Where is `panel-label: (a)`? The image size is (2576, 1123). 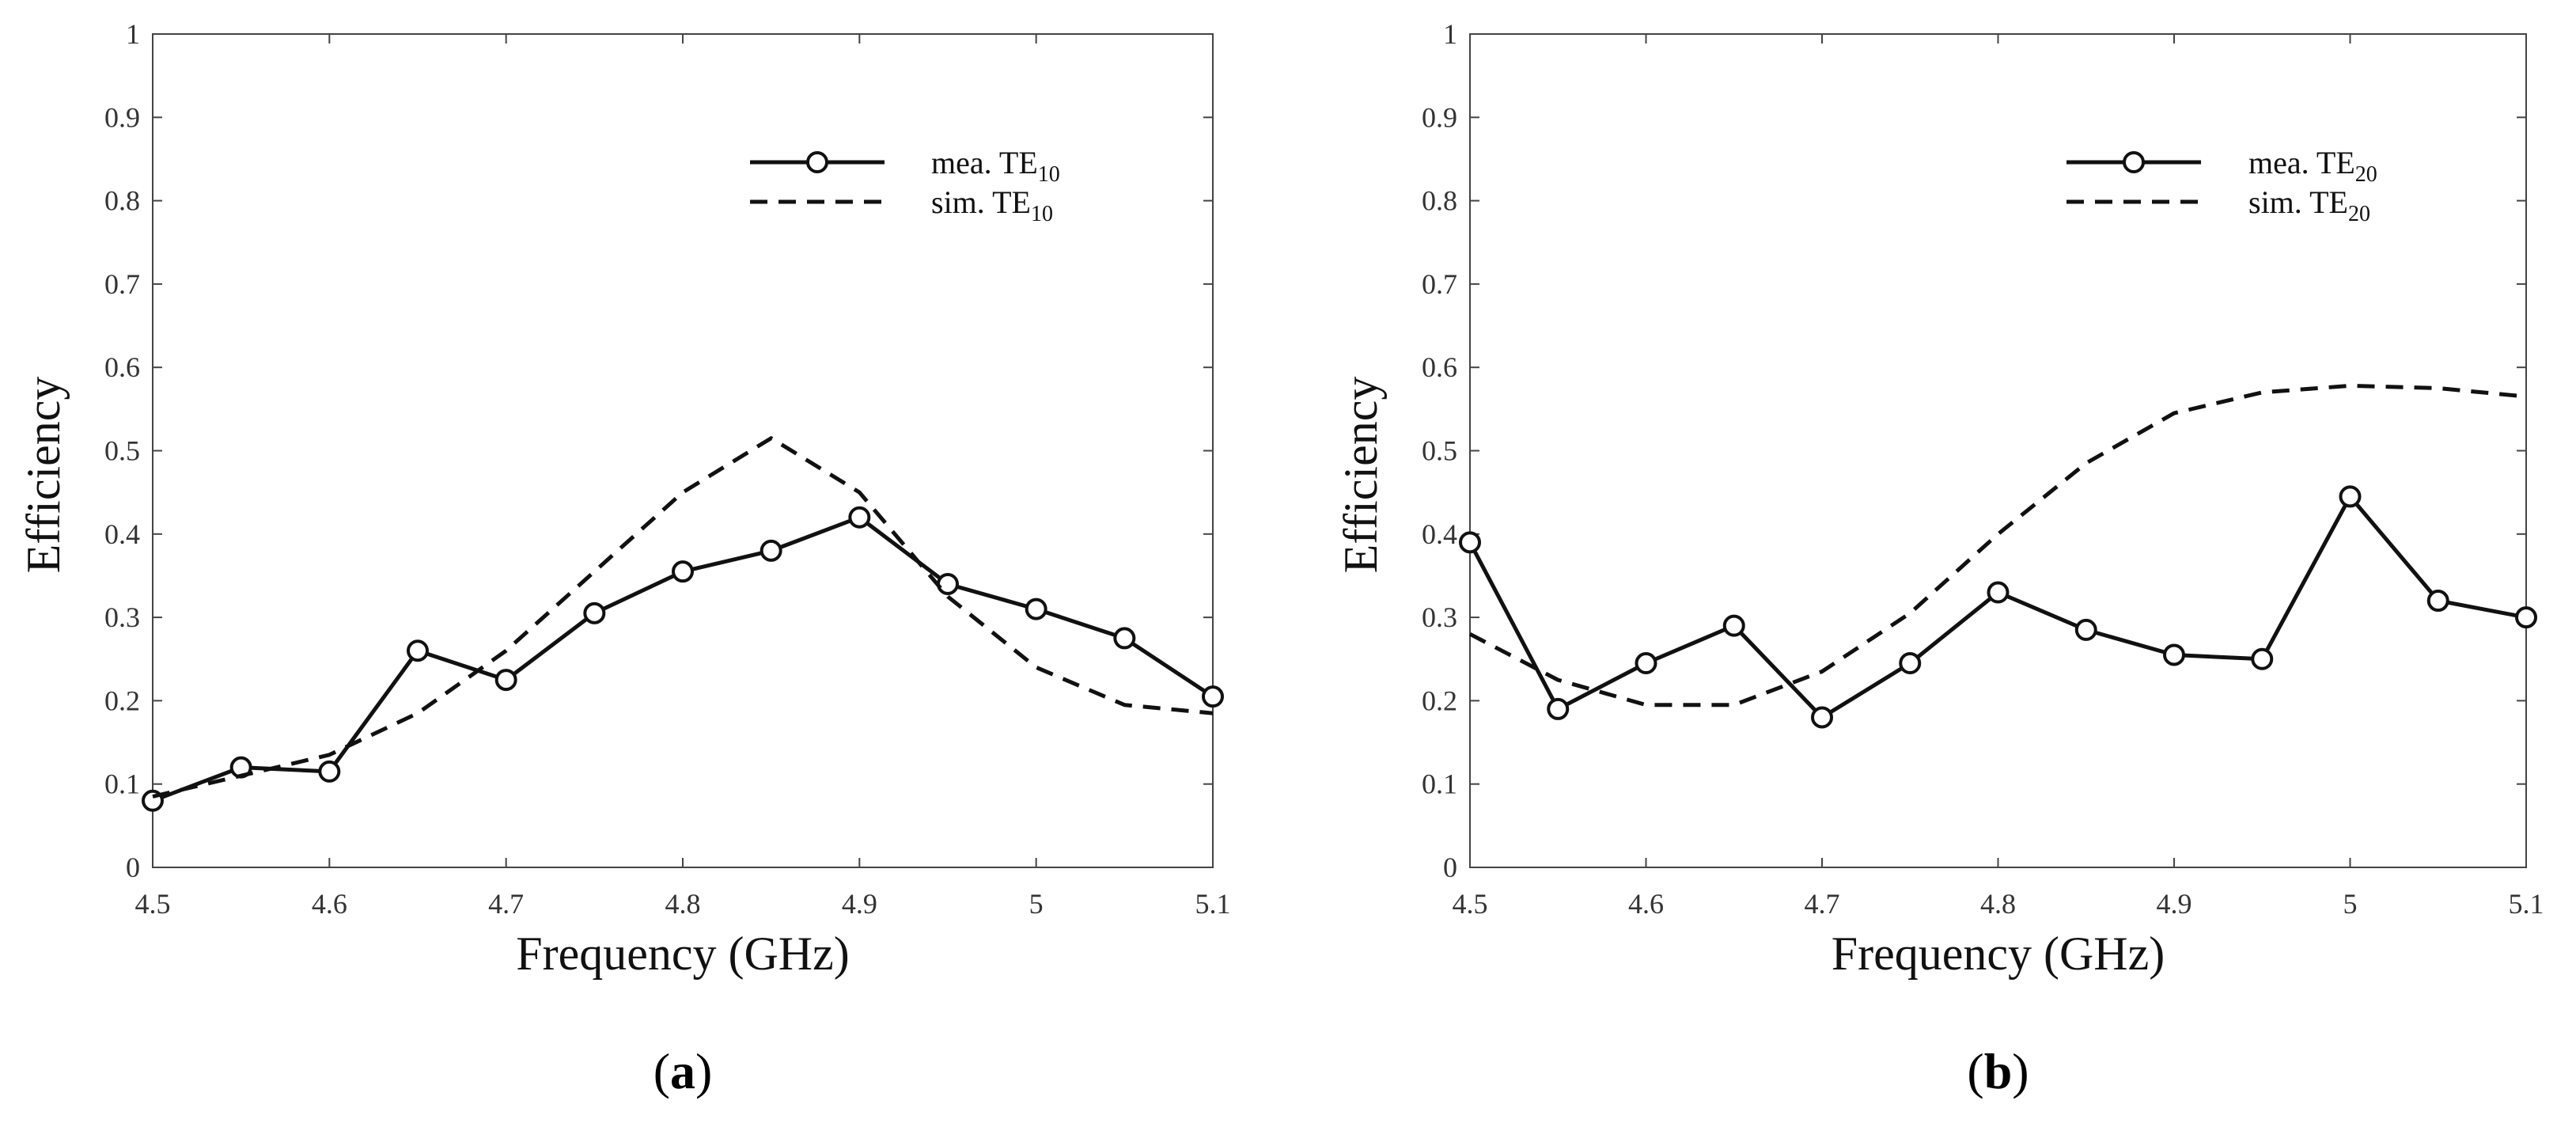 panel-label: (a) is located at coordinates (683, 1071).